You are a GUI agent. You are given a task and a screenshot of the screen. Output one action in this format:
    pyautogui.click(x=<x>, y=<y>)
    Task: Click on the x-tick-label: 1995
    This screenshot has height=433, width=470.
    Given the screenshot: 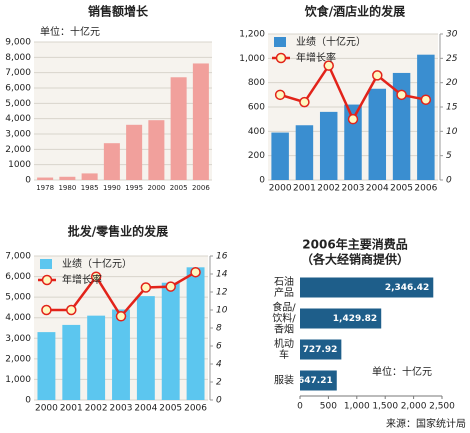 What is the action you would take?
    pyautogui.click(x=134, y=188)
    